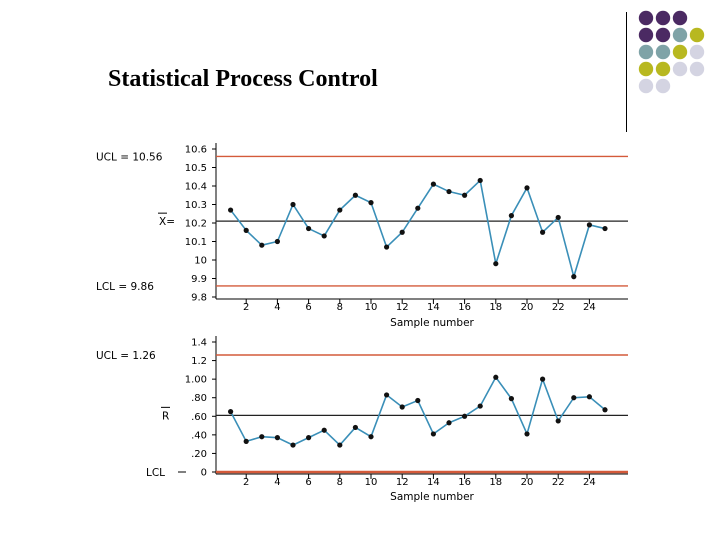 This screenshot has height=540, width=720. What do you see at coordinates (199, 454) in the screenshot?
I see `y-tick-label: .20` at bounding box center [199, 454].